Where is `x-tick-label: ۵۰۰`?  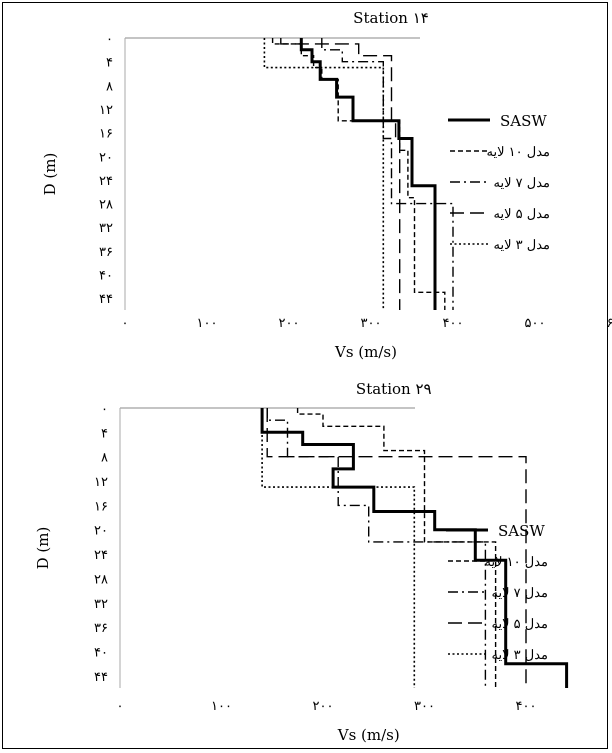
x-tick-label: ۵۰۰ is located at coordinates (535, 323).